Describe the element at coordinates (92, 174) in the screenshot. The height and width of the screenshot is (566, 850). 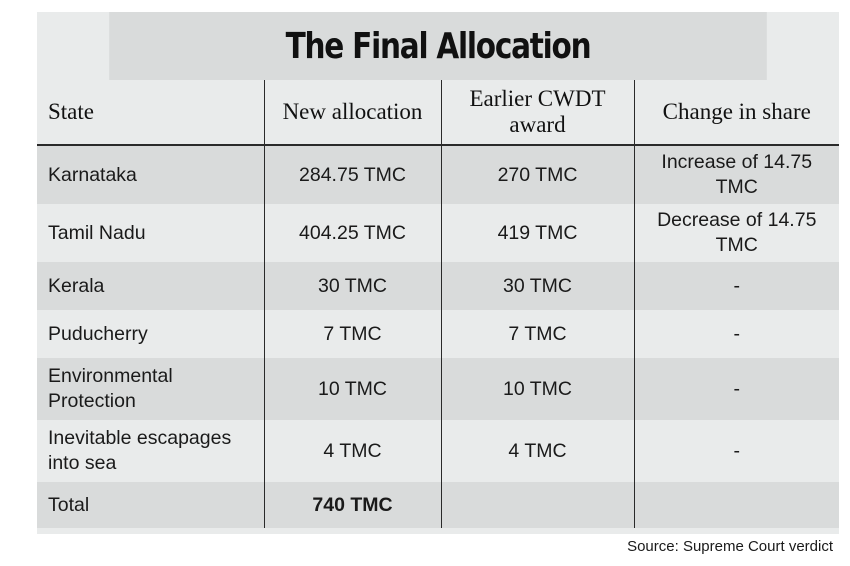
I see `state-cell: Karnataka` at that location.